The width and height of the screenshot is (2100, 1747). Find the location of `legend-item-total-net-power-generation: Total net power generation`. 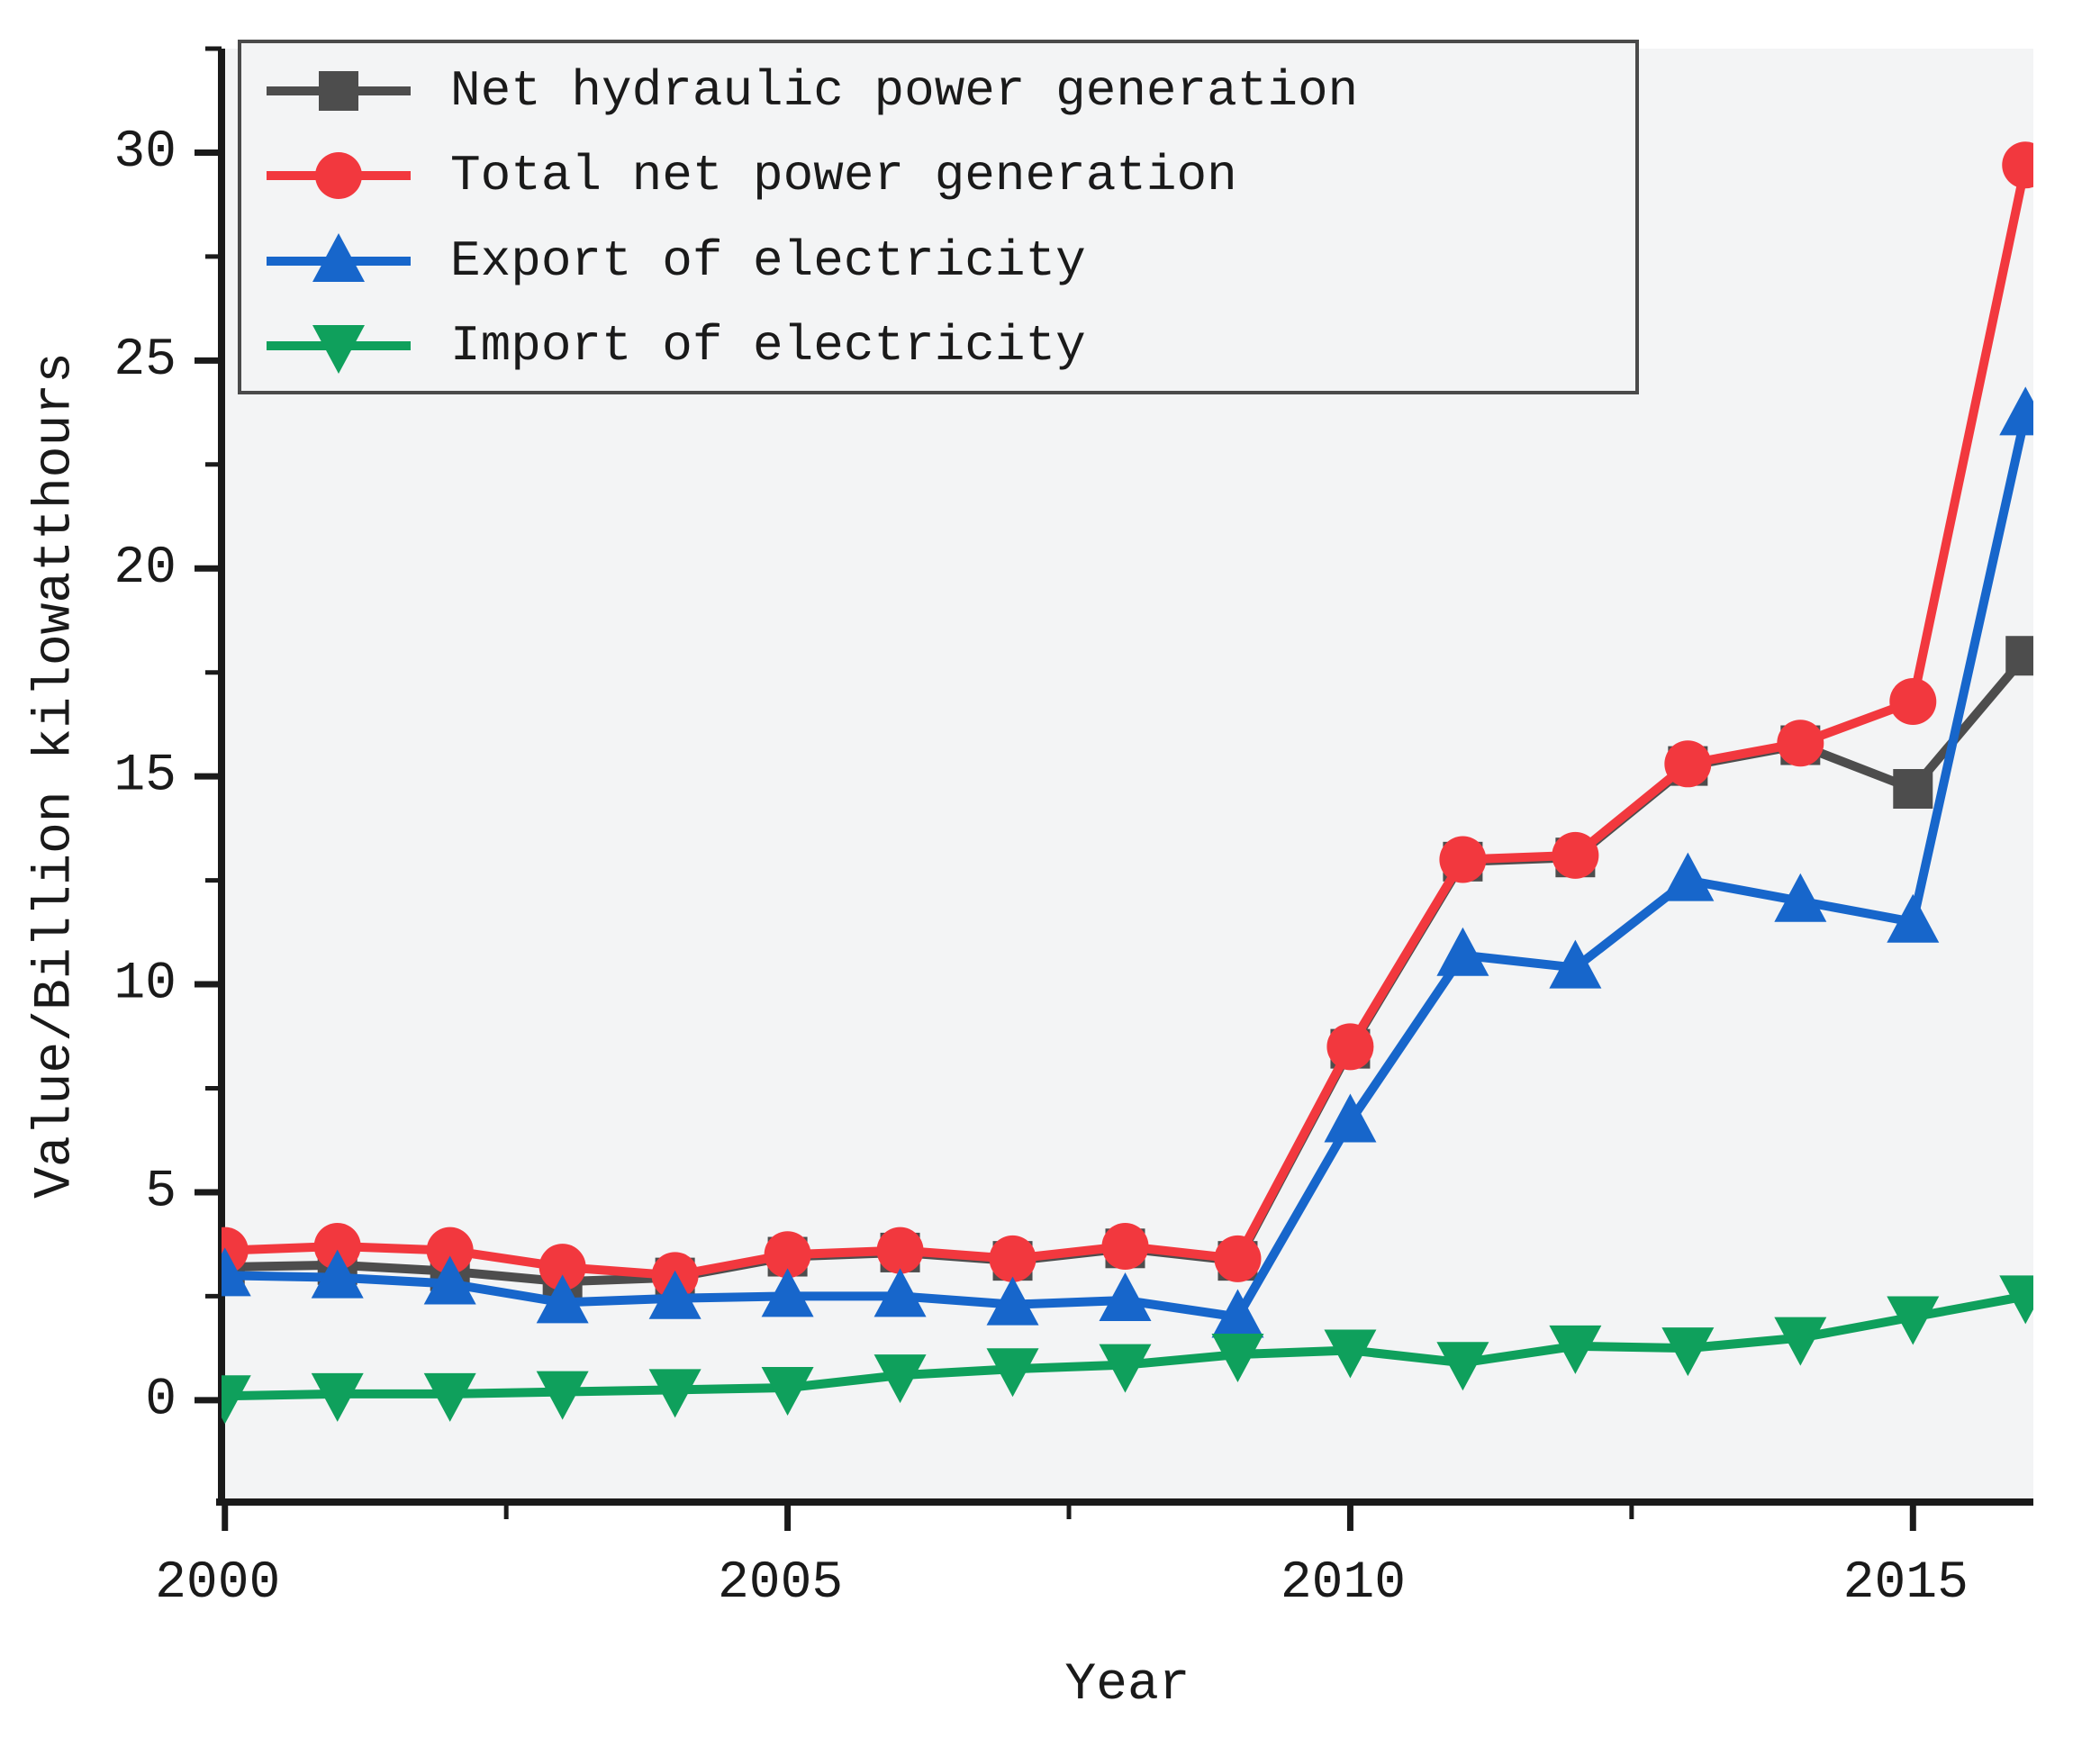

legend-item-total-net-power-generation: Total net power generation is located at coordinates (752, 175).